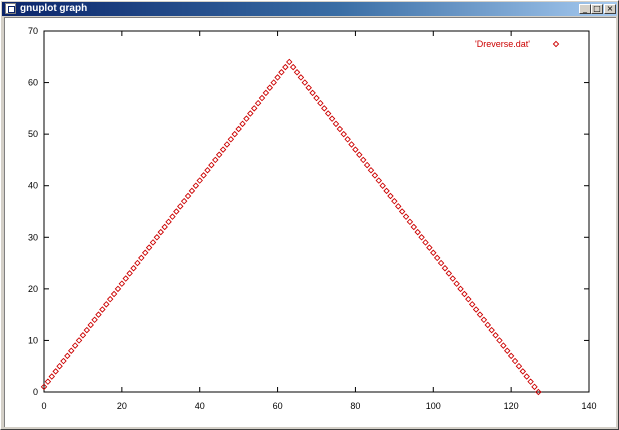 The height and width of the screenshot is (430, 619). I want to click on x-tick-label: 60, so click(278, 406).